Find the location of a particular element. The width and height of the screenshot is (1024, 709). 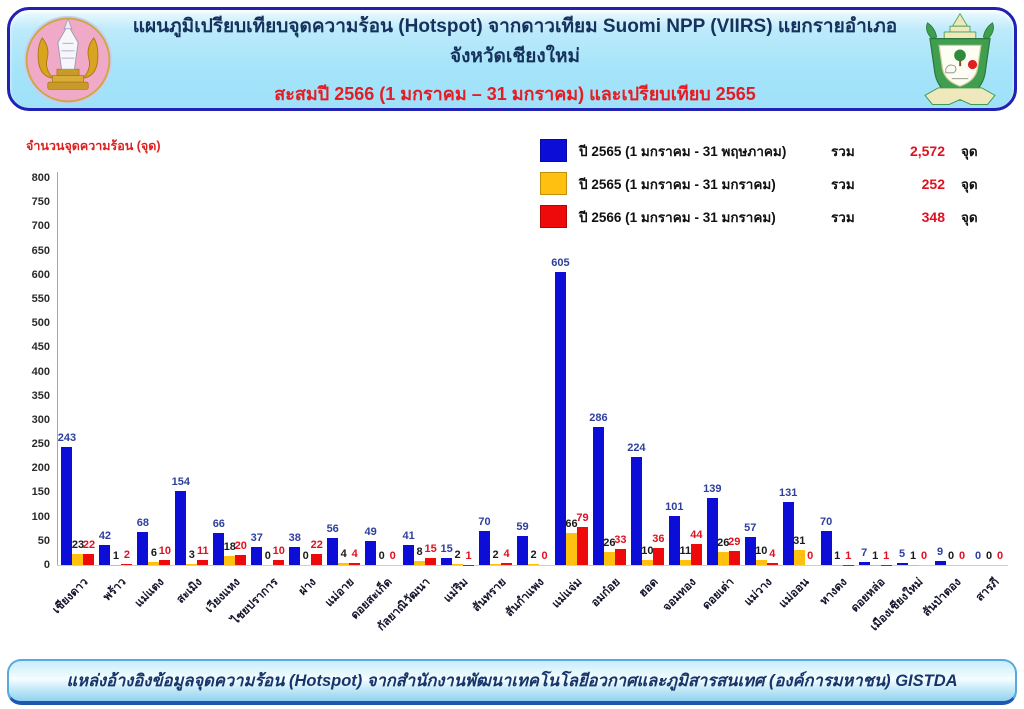

bar-value-label: 31 is located at coordinates (799, 541).